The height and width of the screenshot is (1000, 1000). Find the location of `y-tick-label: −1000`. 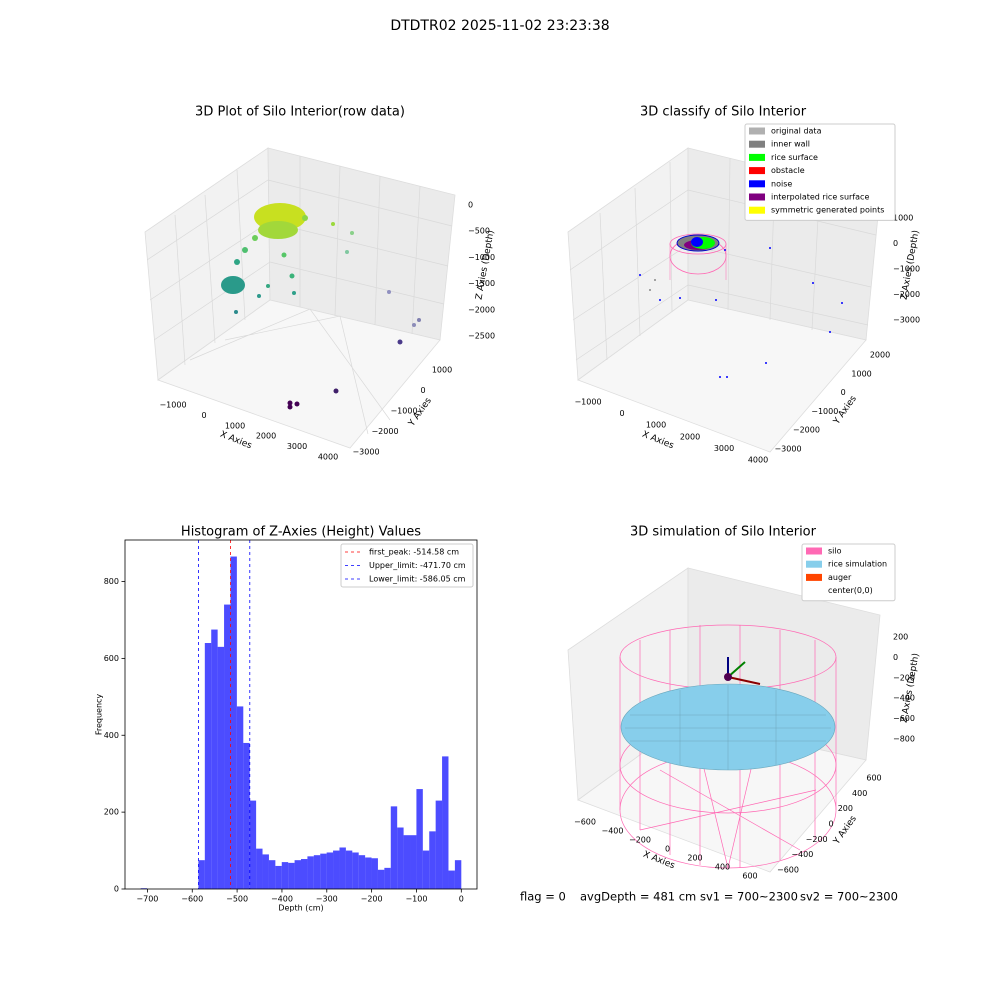

y-tick-label: −1000 is located at coordinates (403, 411).